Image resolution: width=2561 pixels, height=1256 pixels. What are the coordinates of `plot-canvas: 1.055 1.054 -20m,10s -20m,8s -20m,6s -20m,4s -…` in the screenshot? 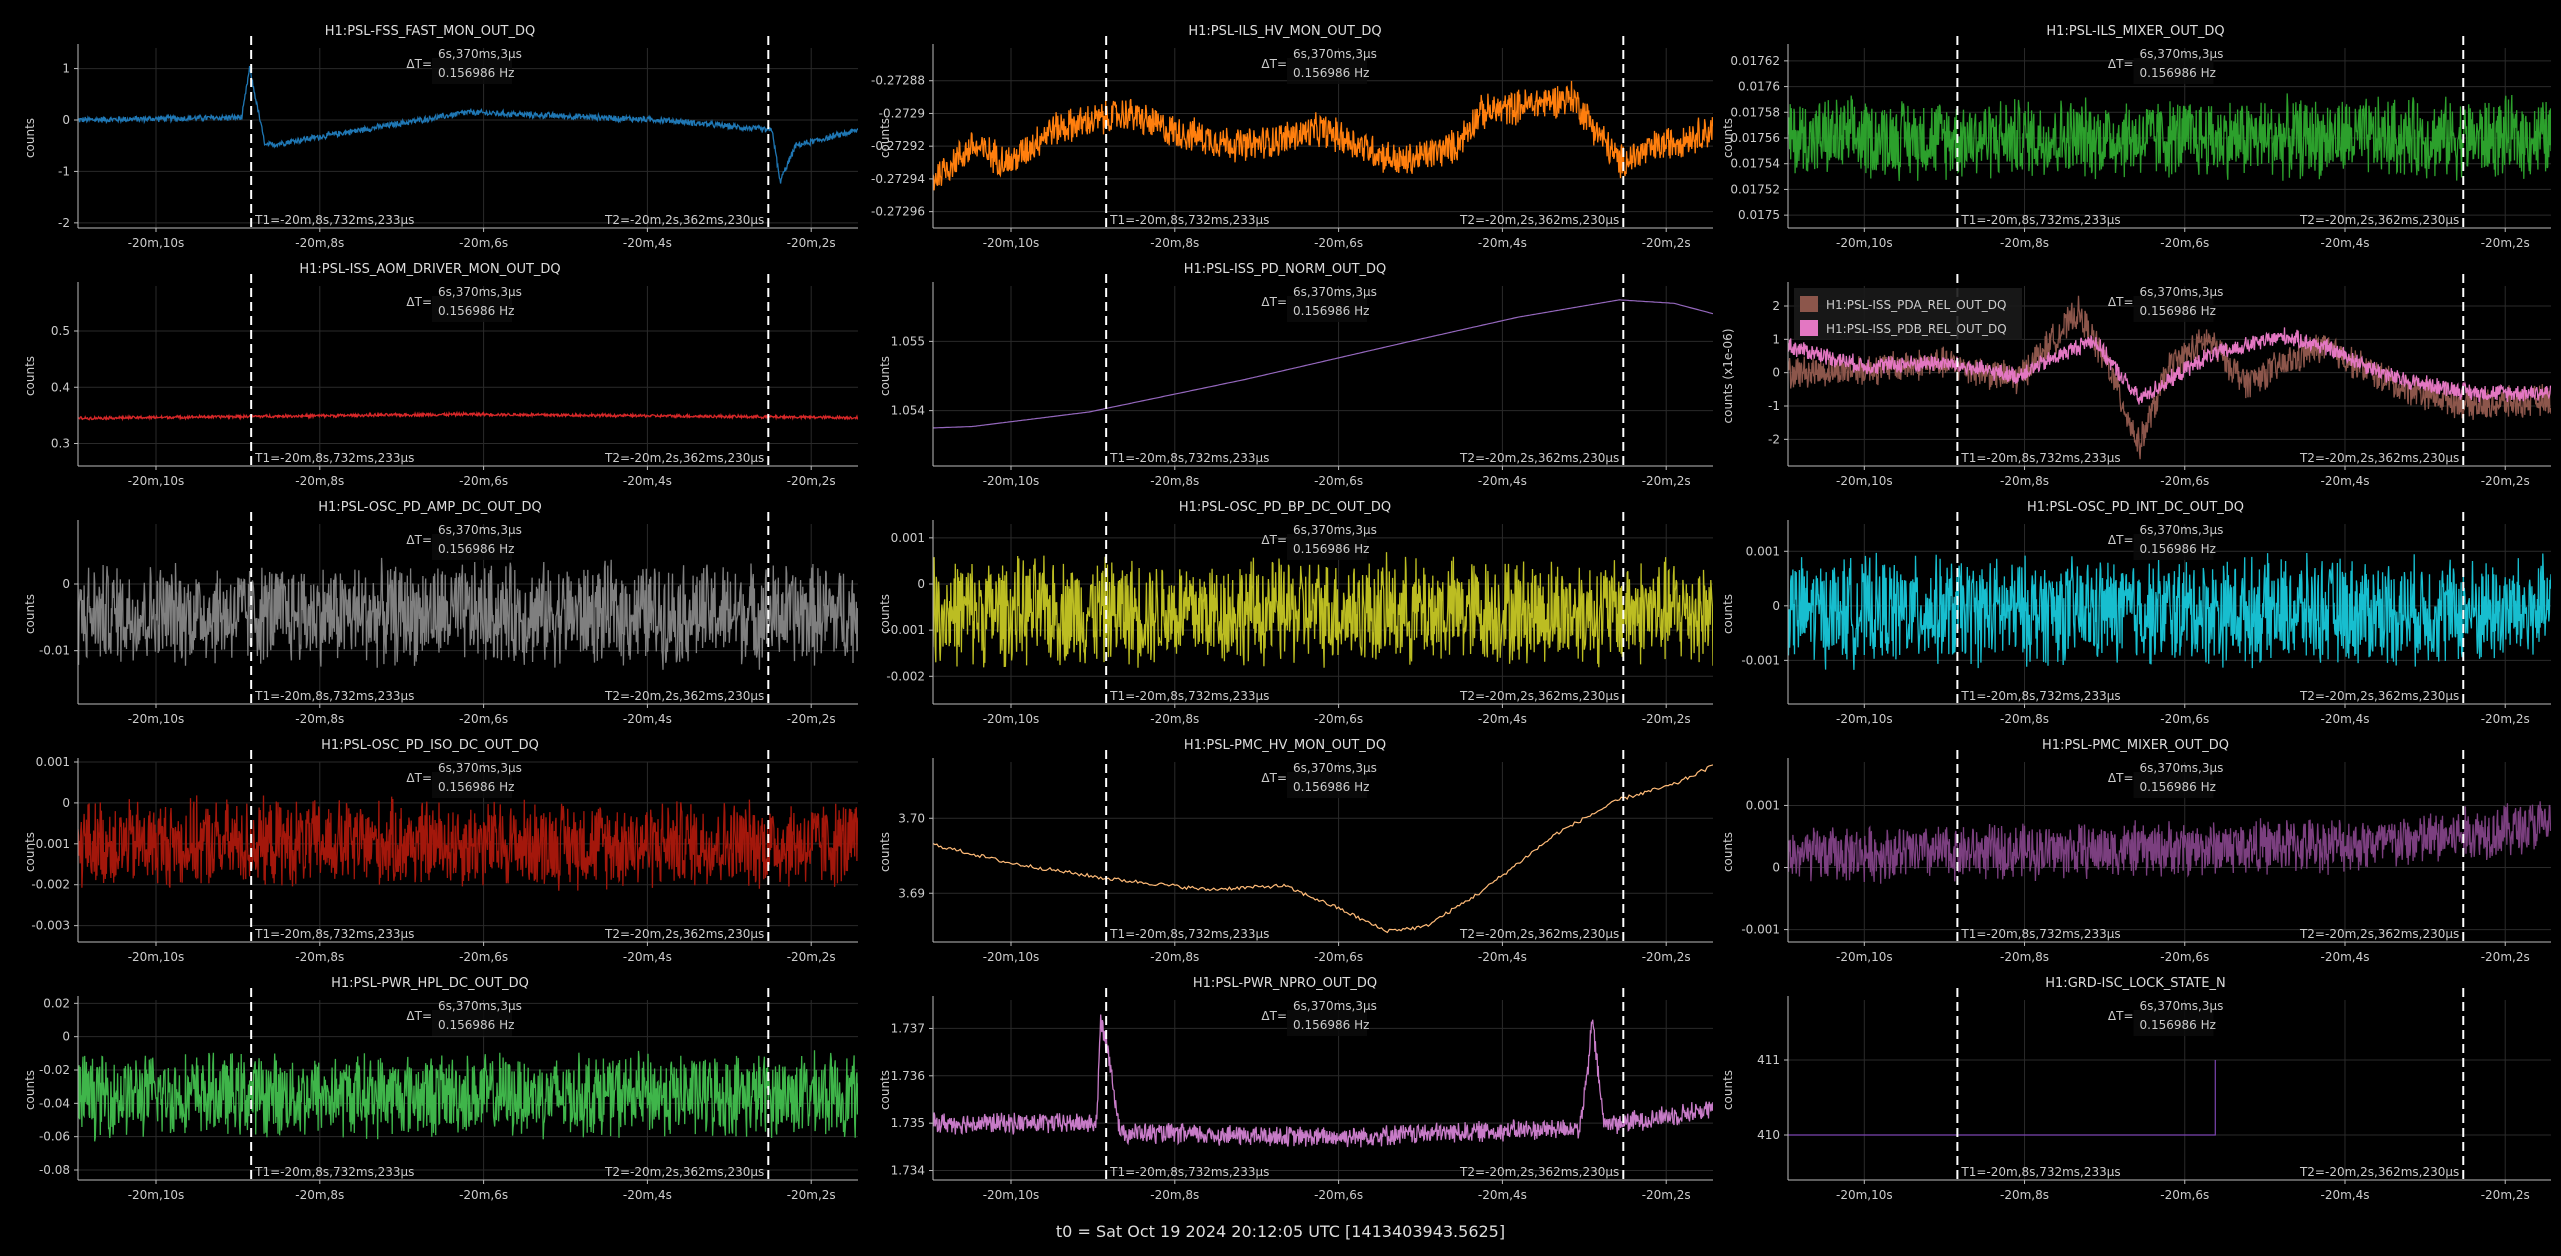 It's located at (1285, 375).